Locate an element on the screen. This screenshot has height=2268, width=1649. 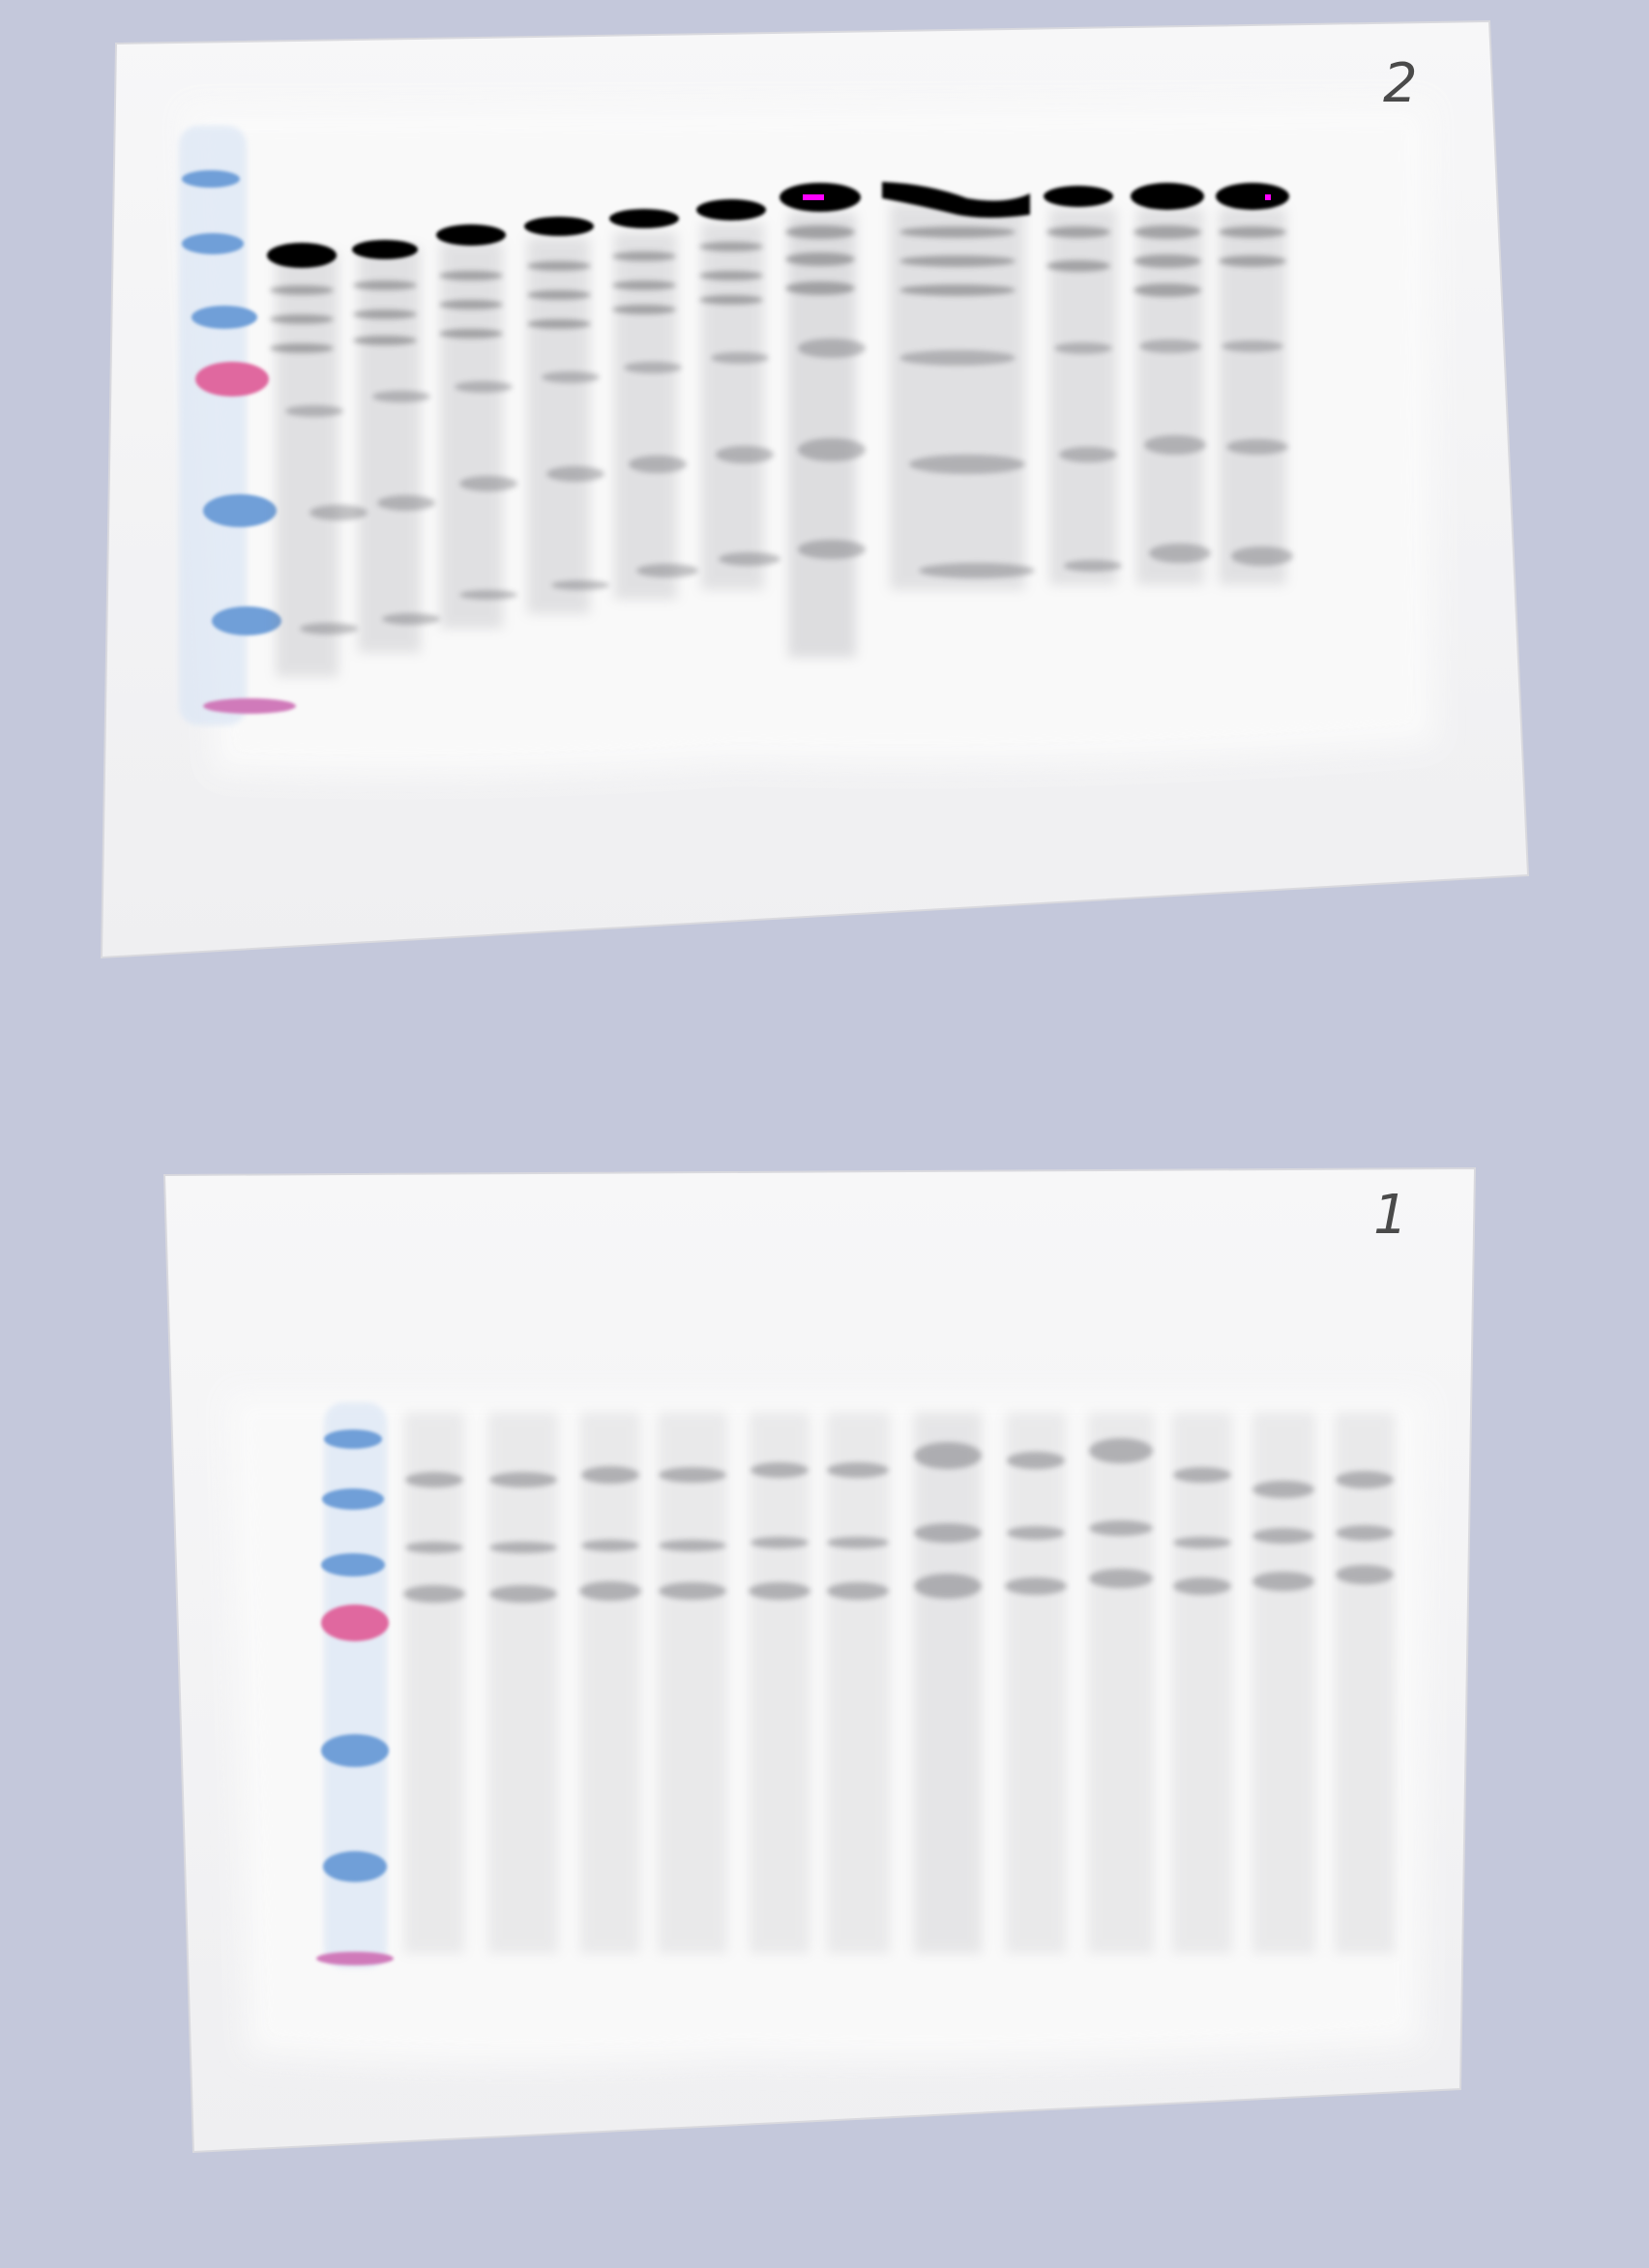
membrane-bottom-label: 1 is located at coordinates (1391, 1215).